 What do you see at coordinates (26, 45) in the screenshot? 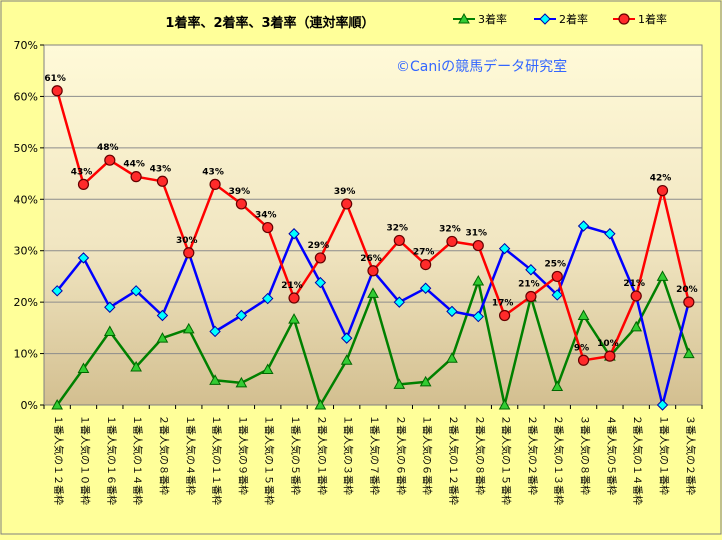
I see `y-tick-label: 70%` at bounding box center [26, 45].